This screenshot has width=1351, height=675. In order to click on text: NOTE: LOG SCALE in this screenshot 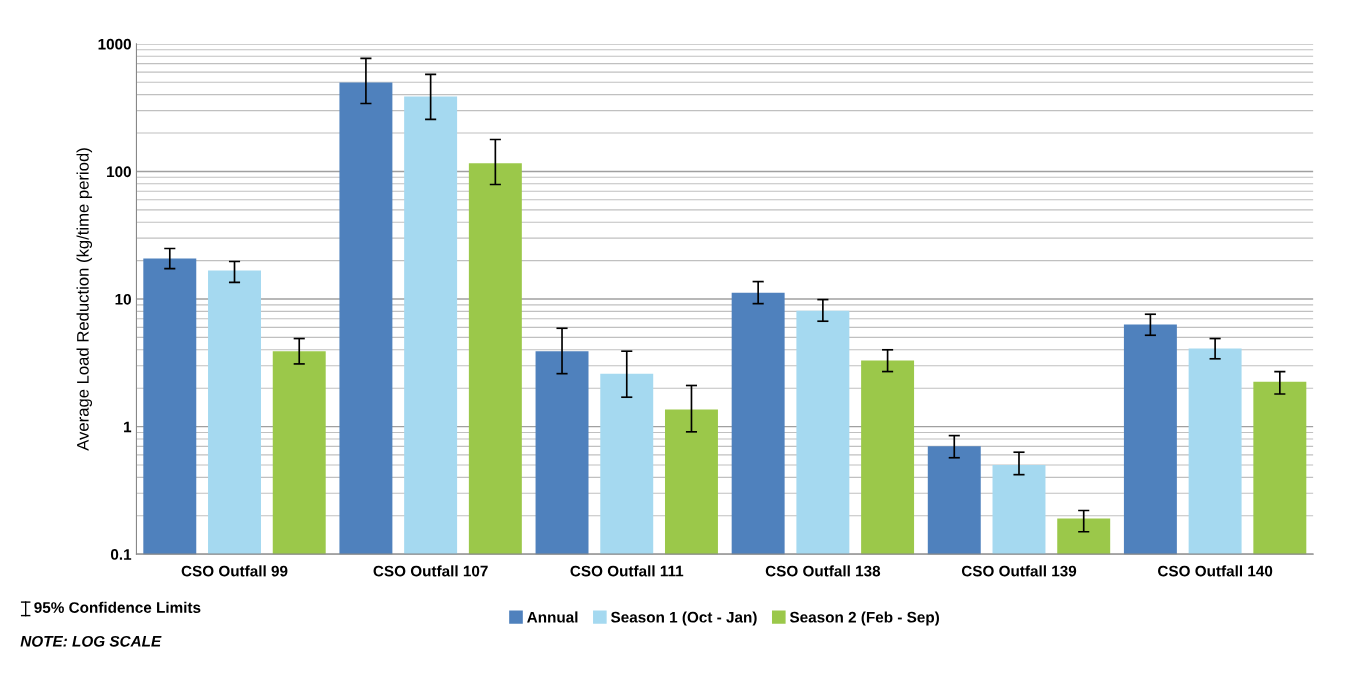, I will do `click(91, 641)`.